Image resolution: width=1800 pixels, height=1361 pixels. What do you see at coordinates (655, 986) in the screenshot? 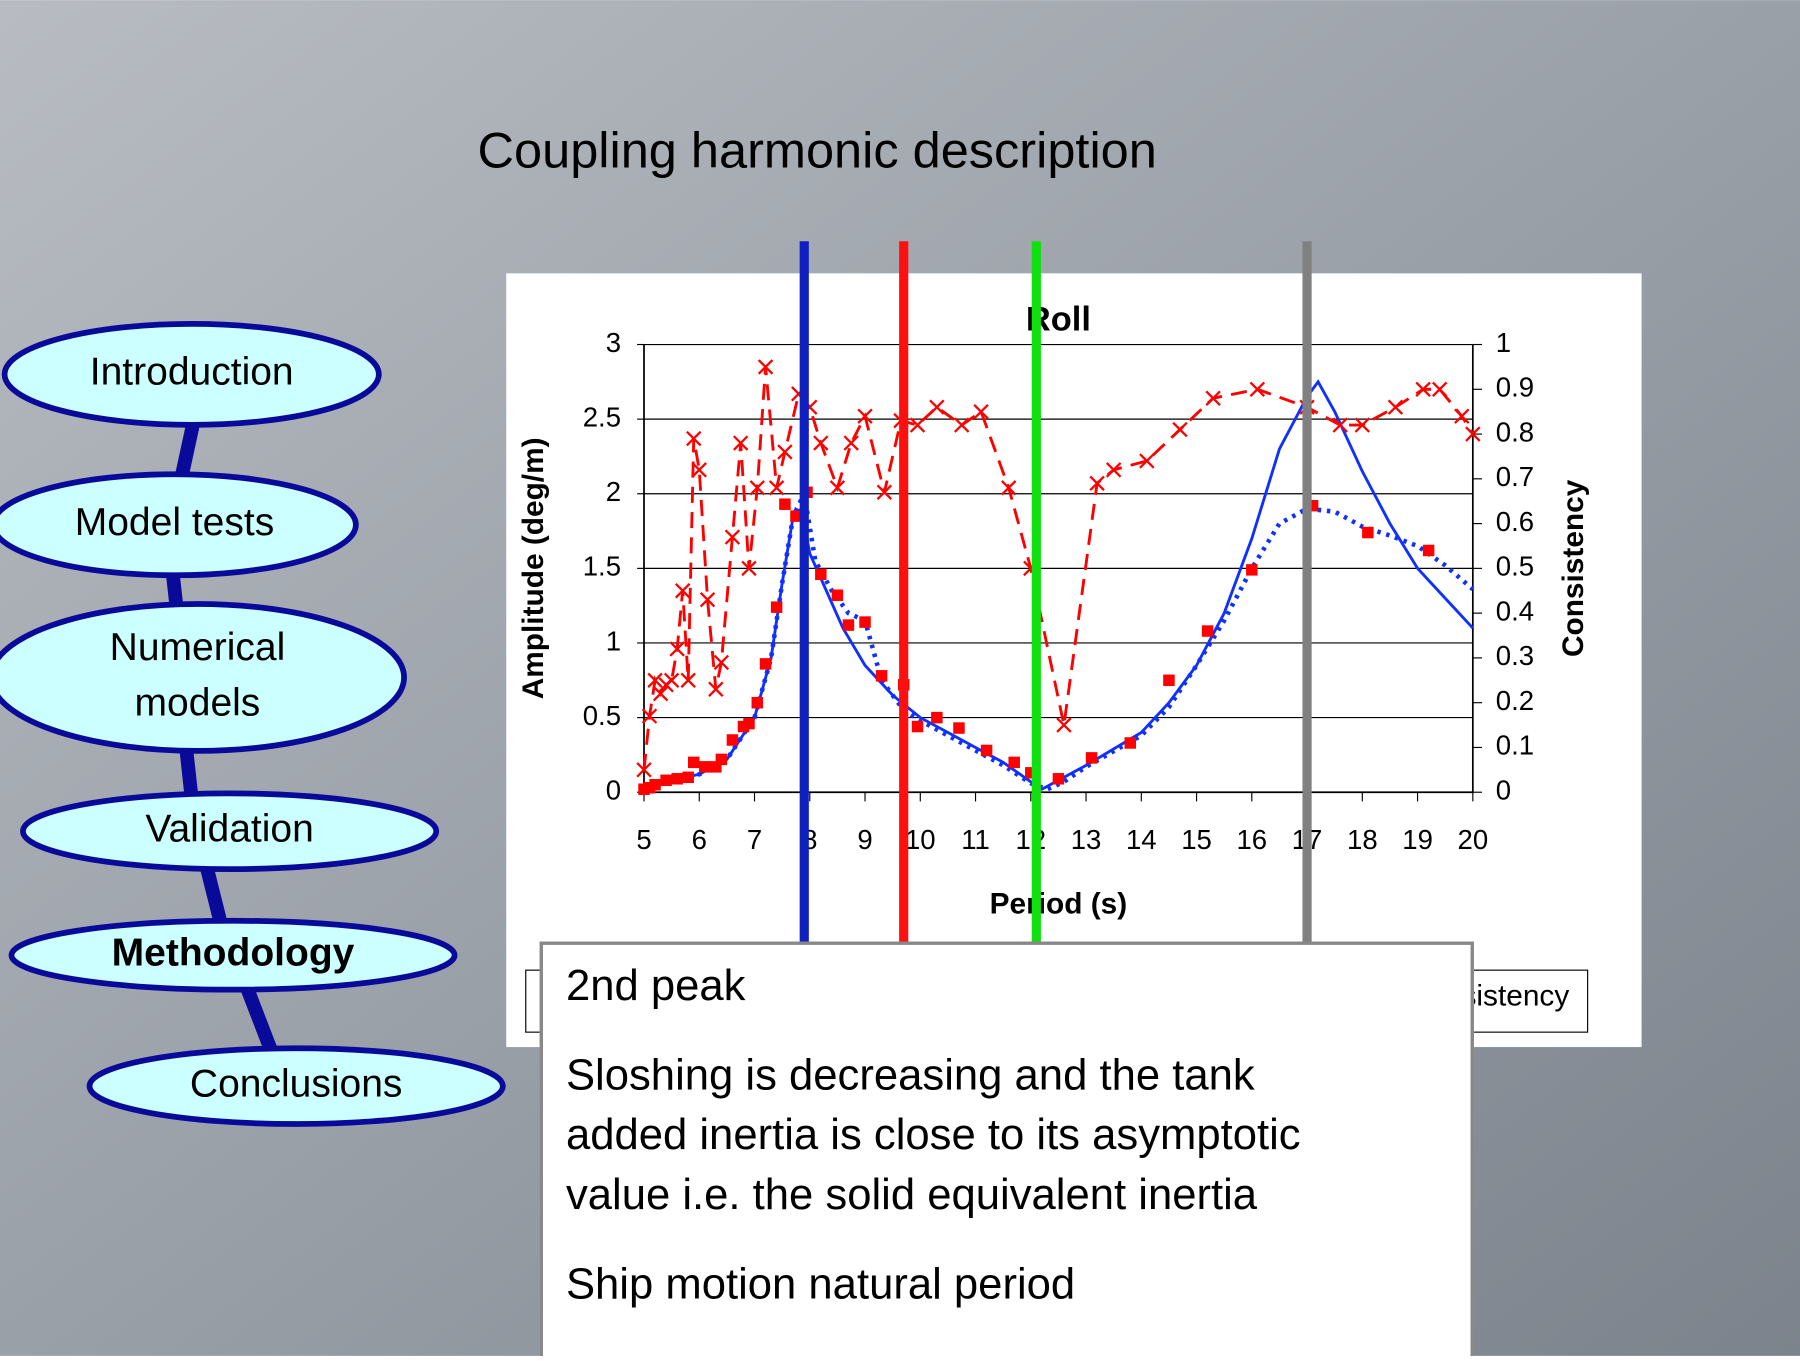
I see `callout-heading: 2nd peak` at bounding box center [655, 986].